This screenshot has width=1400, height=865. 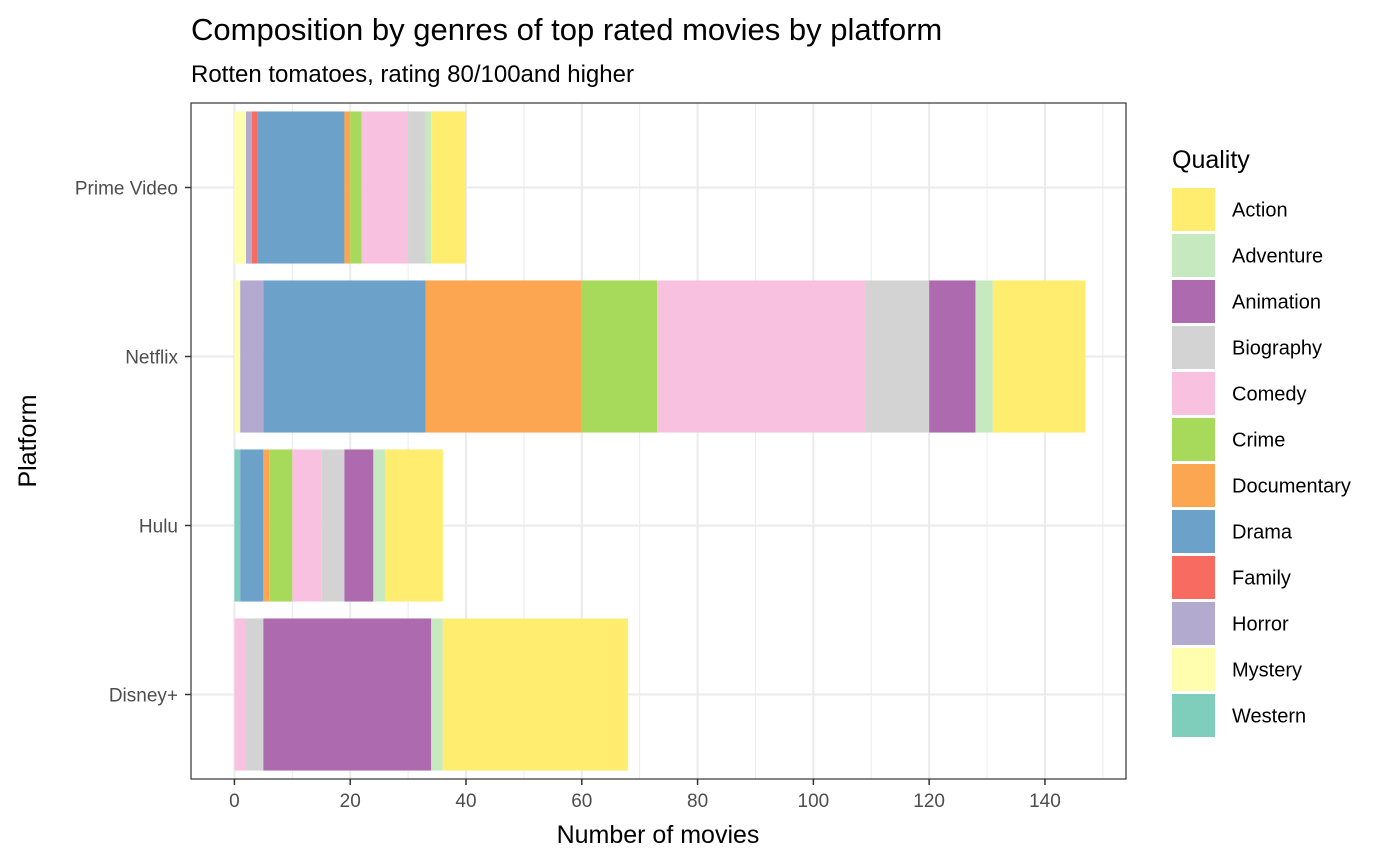 What do you see at coordinates (645, 795) in the screenshot?
I see `x-axis: 0 20 40 60 80 100 120 140` at bounding box center [645, 795].